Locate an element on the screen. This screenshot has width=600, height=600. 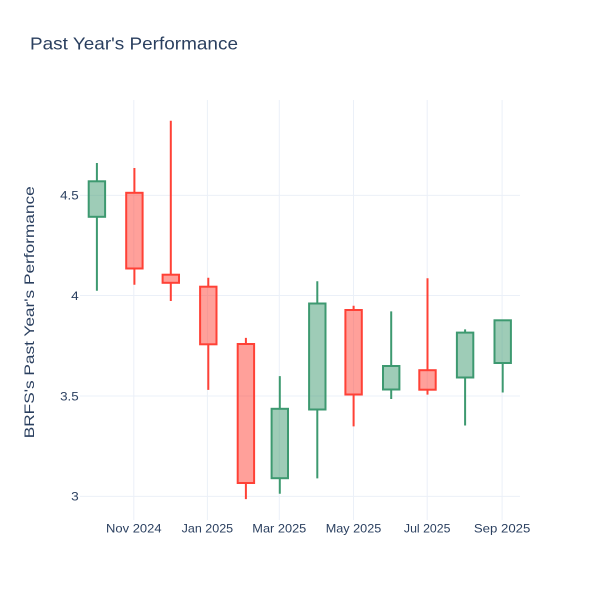
svg-text: Mar 2025 is located at coordinates (279, 529).